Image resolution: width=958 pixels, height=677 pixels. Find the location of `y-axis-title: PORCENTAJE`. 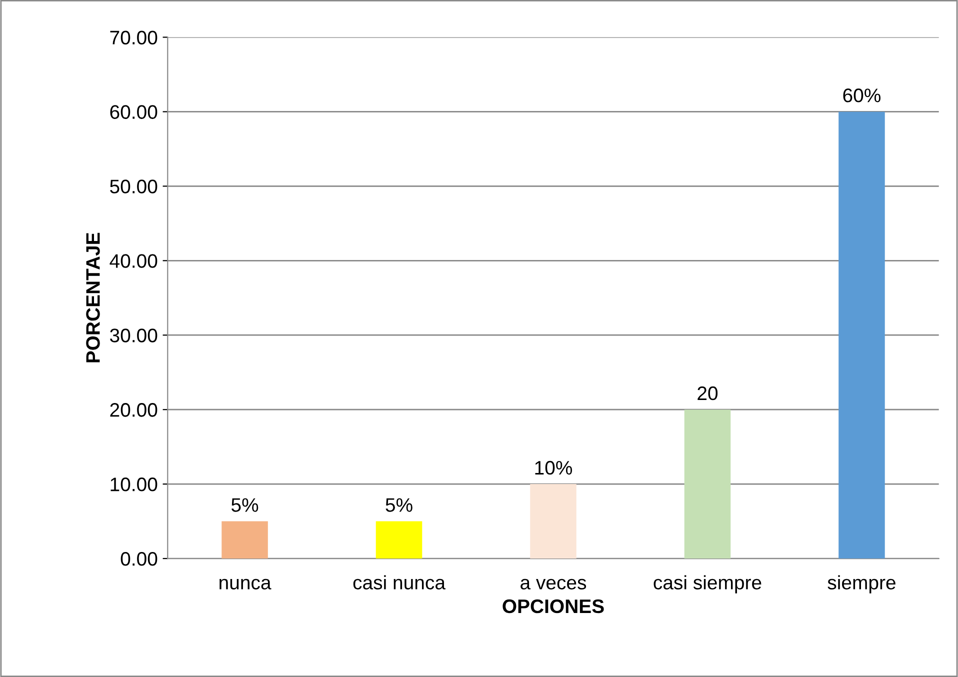

y-axis-title: PORCENTAJE is located at coordinates (93, 297).